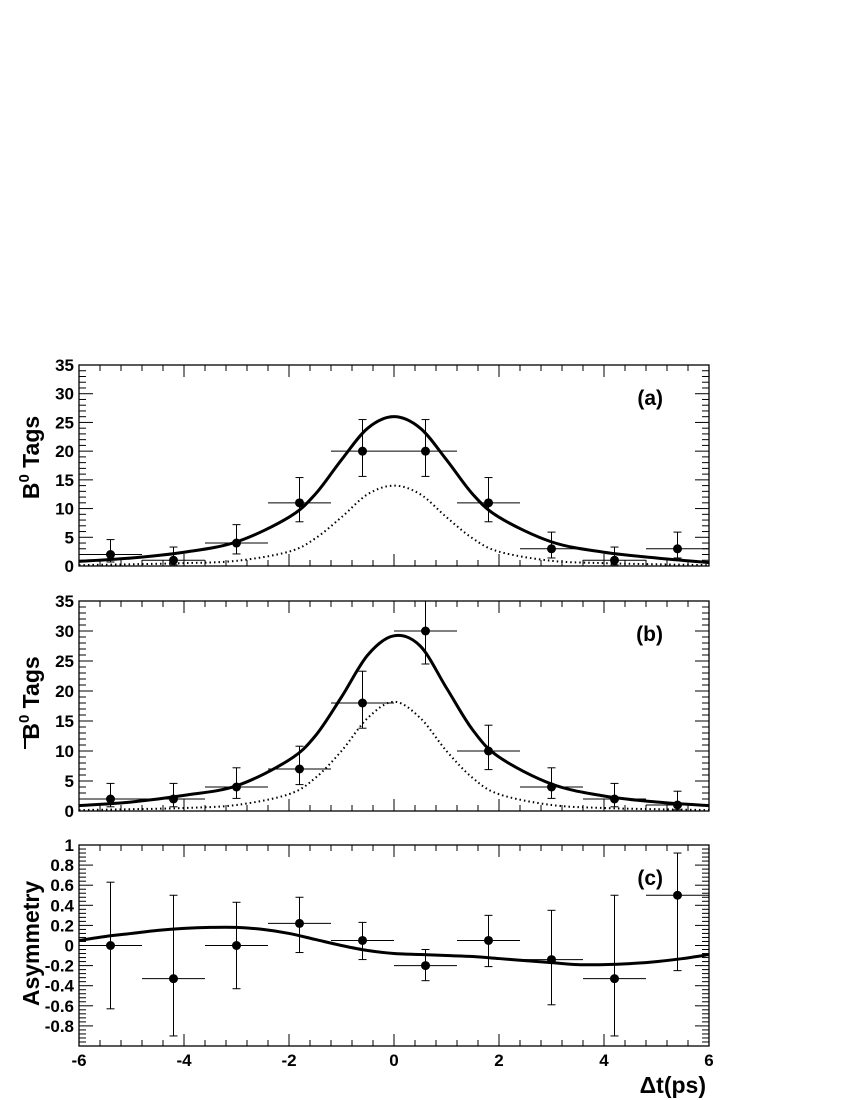 The width and height of the screenshot is (850, 1100). Describe the element at coordinates (498, 1060) in the screenshot. I see `x-tick-label: 2` at that location.